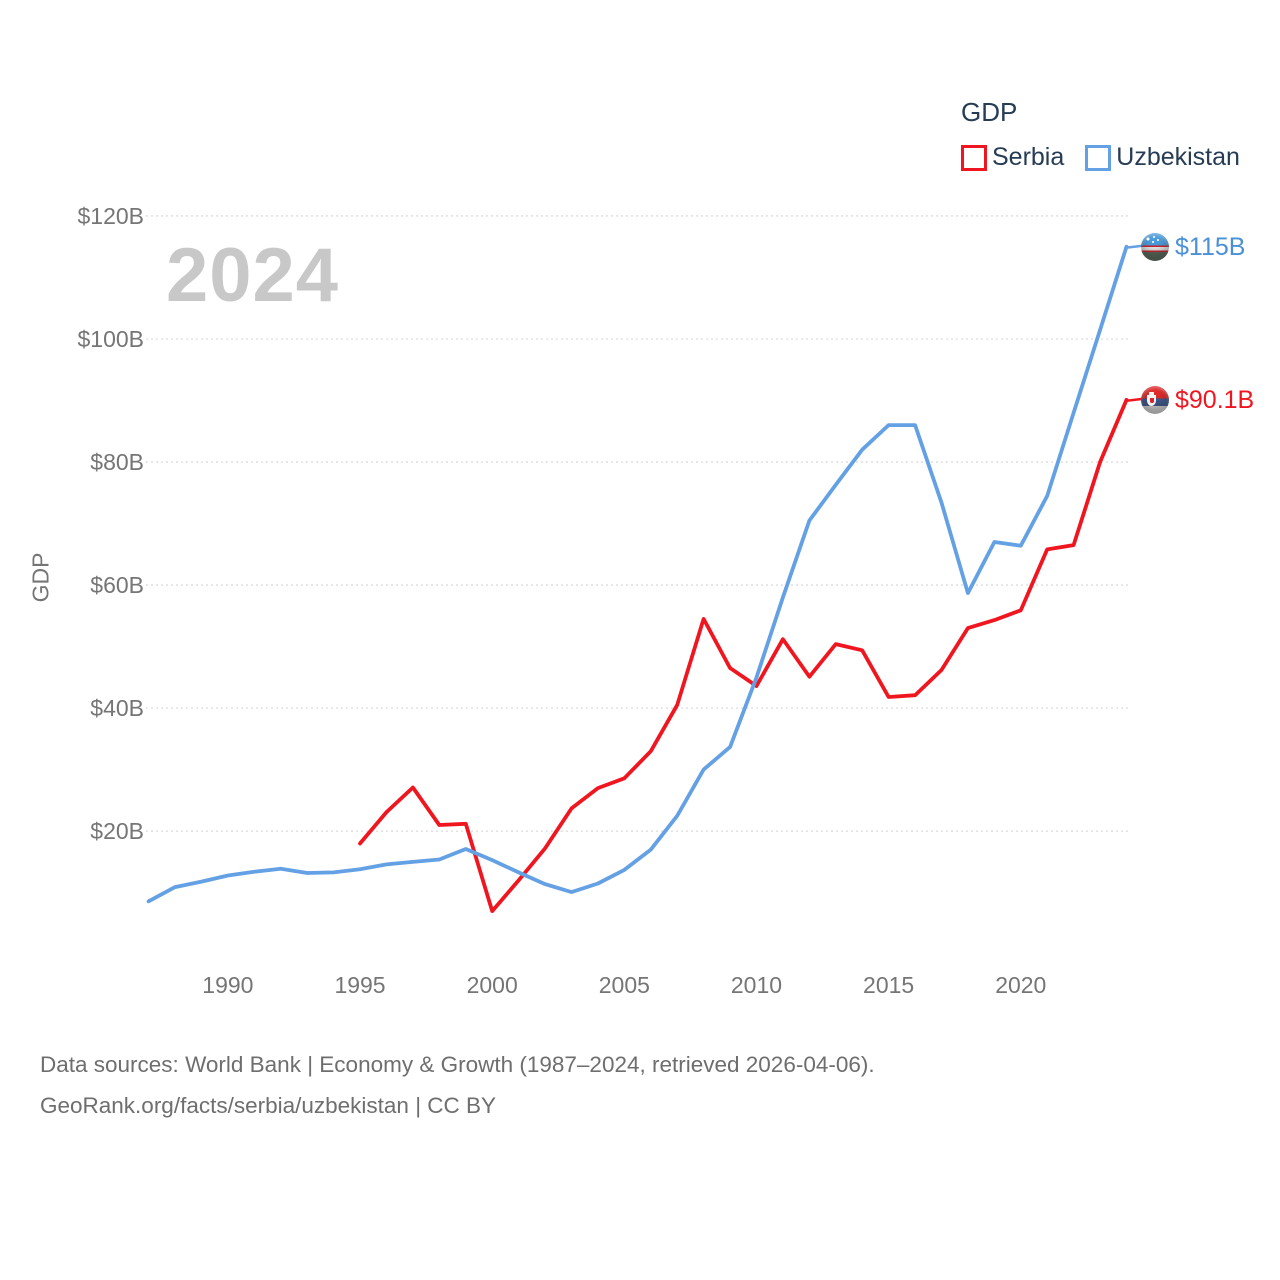 The height and width of the screenshot is (1280, 1280). I want to click on serbia-swatch-icon, so click(974, 157).